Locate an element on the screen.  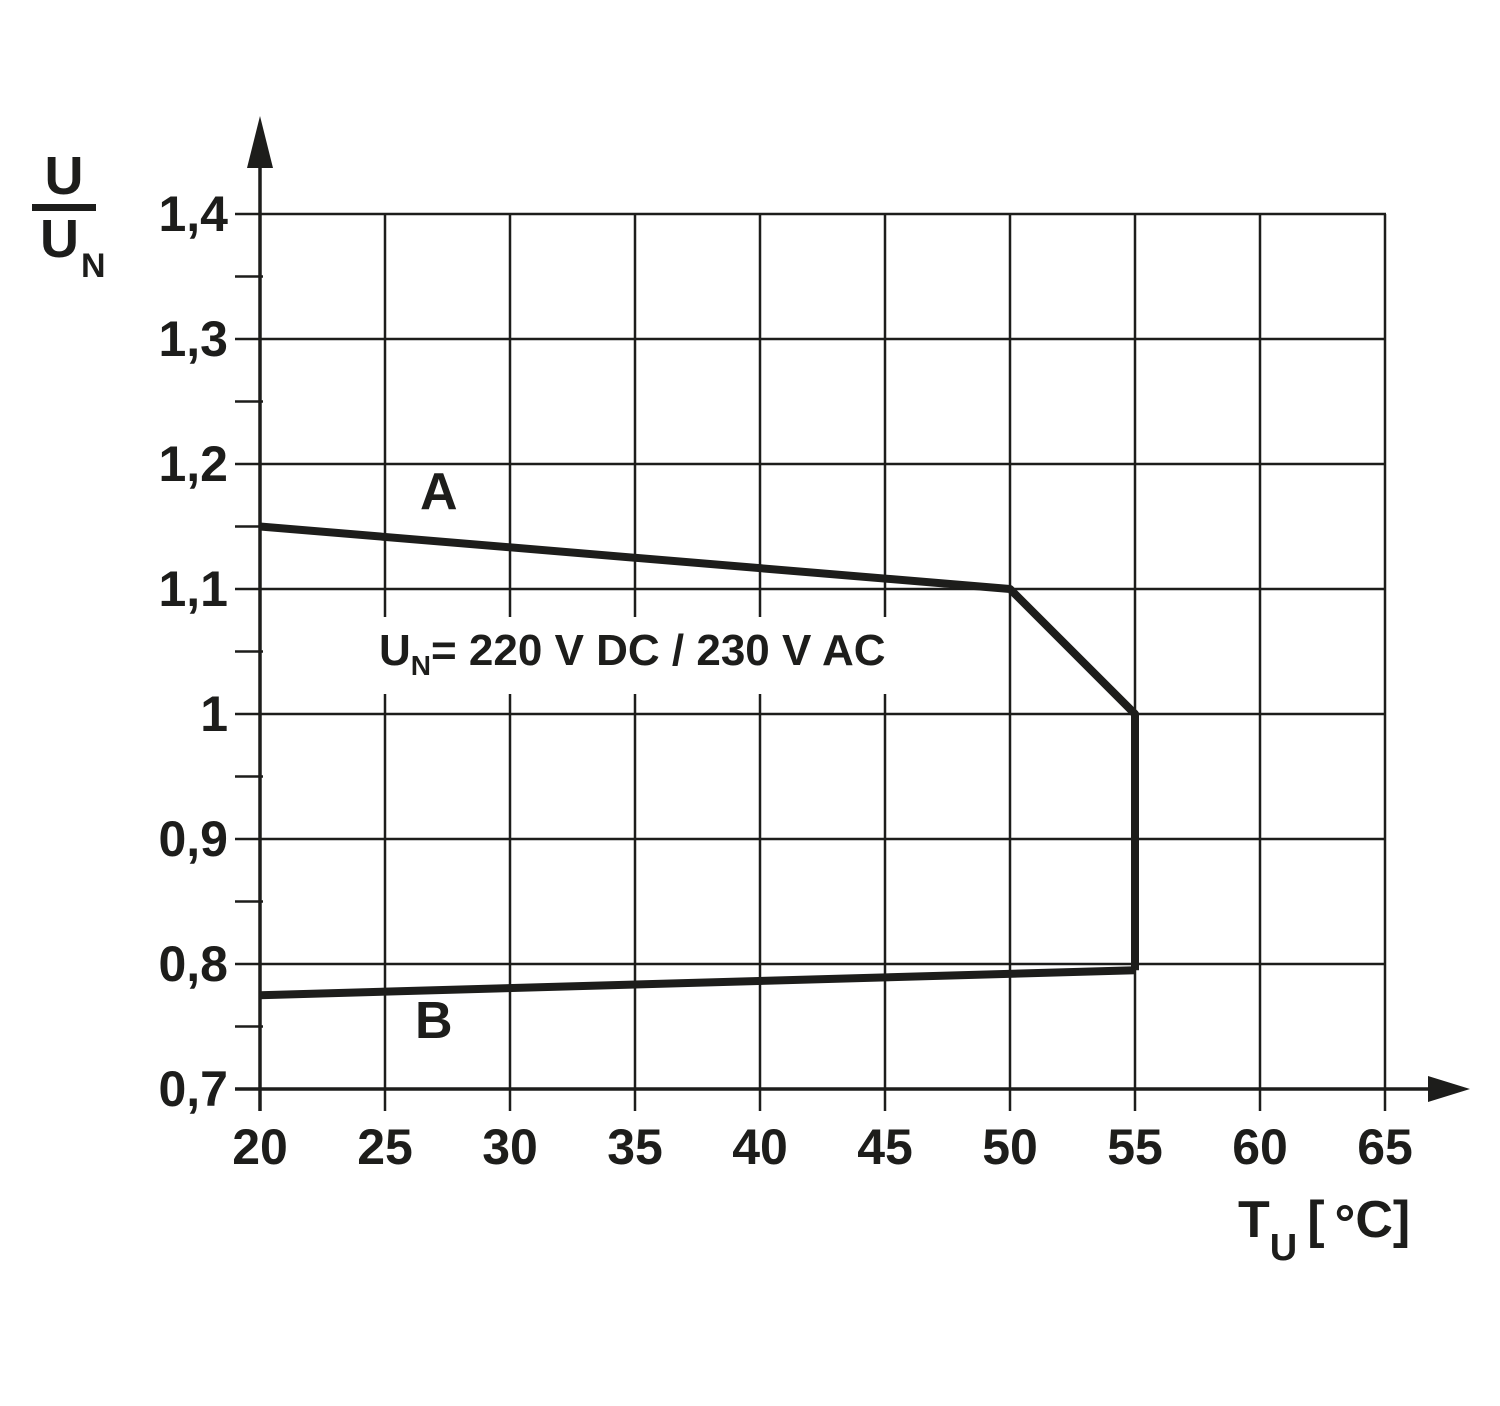
x-tick-label: 35 is located at coordinates (635, 1147).